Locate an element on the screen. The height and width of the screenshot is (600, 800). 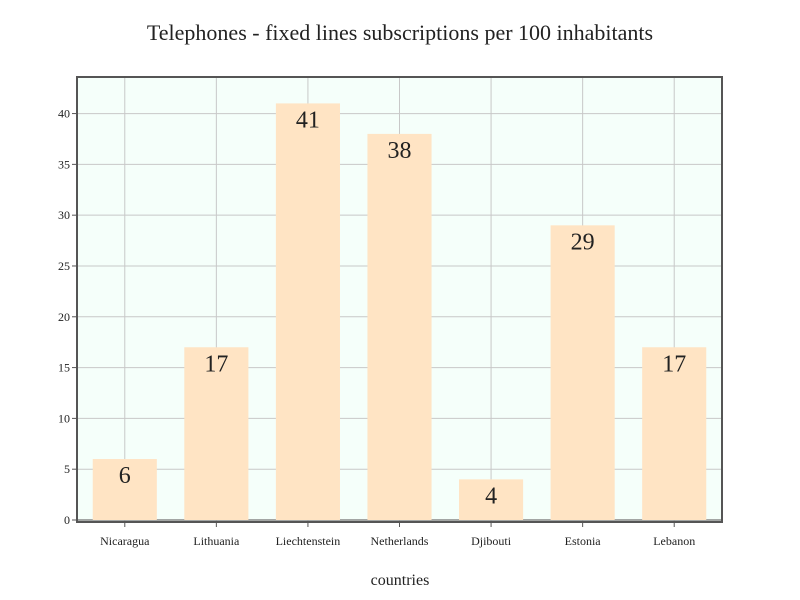
y-tick-label: 35 is located at coordinates (64, 164).